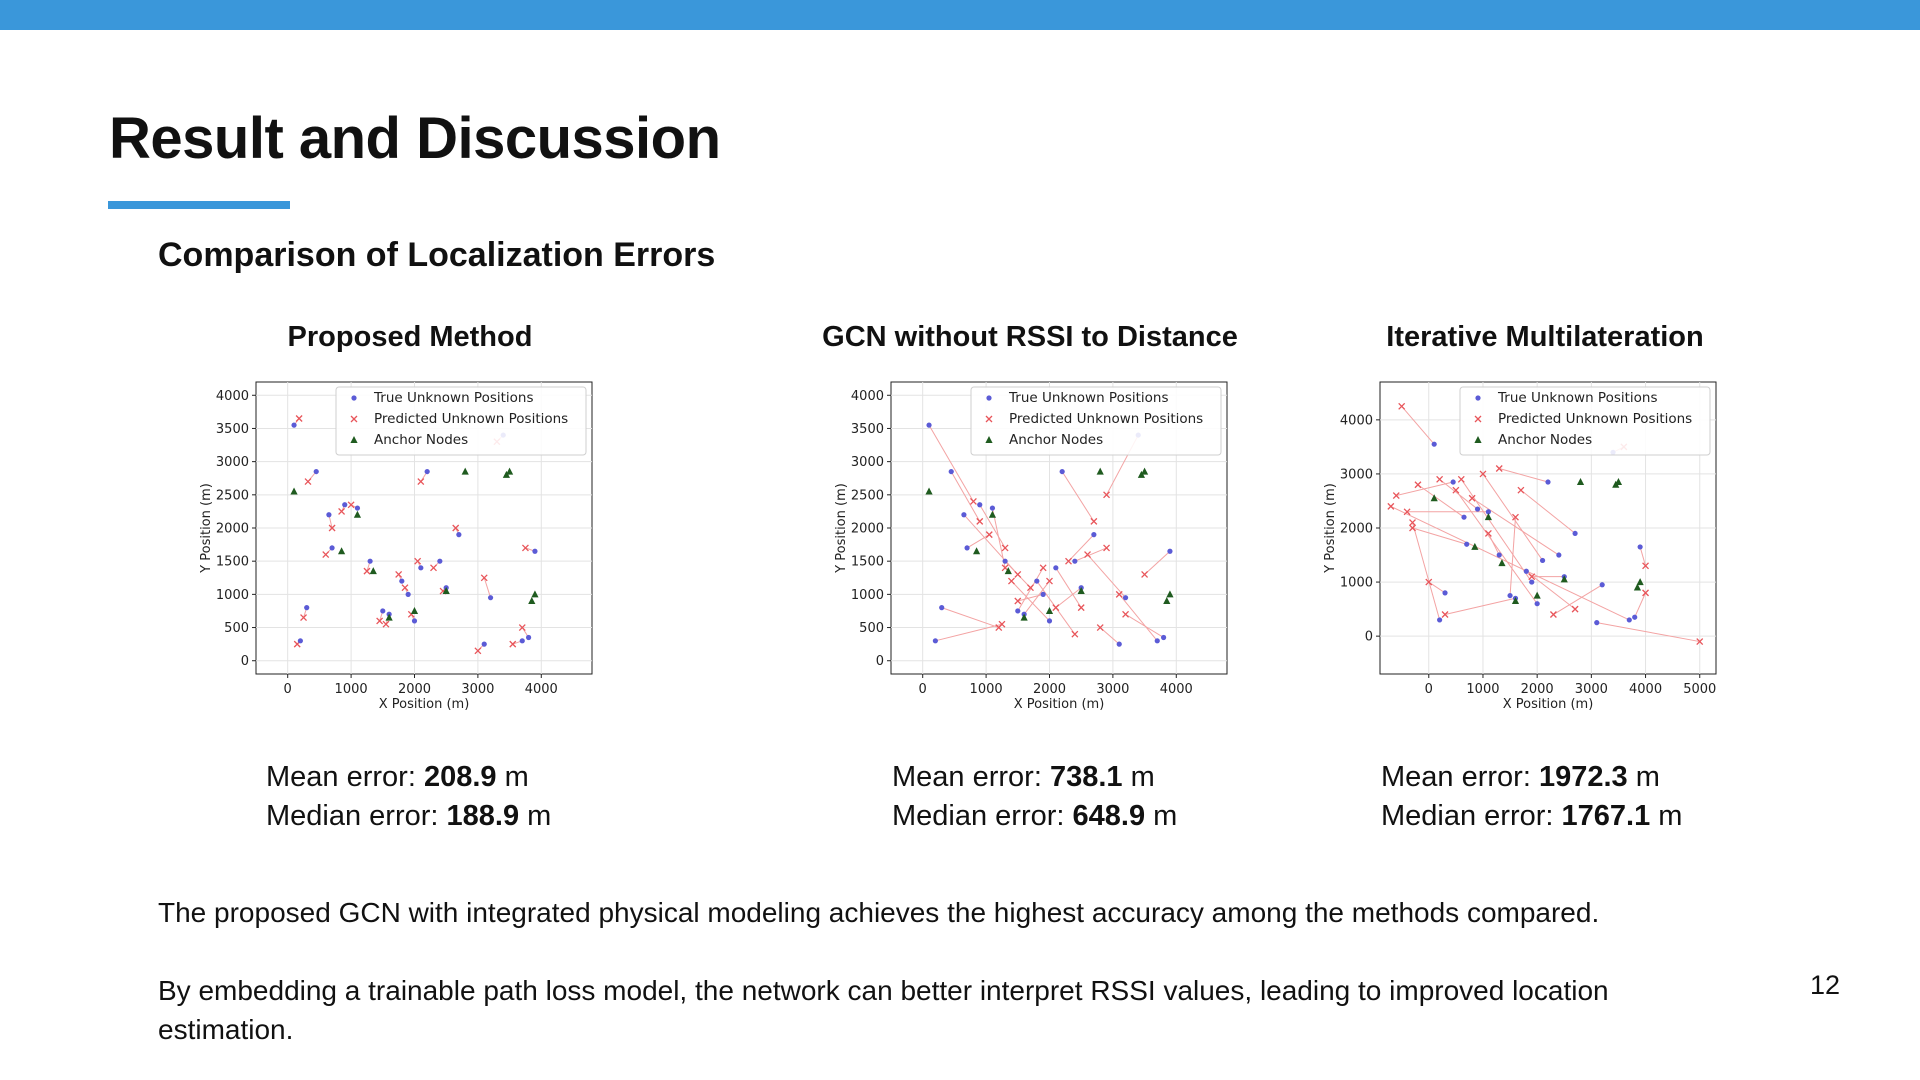 This screenshot has width=1920, height=1080. What do you see at coordinates (415, 138) in the screenshot?
I see `slide-title: Result and Discussion` at bounding box center [415, 138].